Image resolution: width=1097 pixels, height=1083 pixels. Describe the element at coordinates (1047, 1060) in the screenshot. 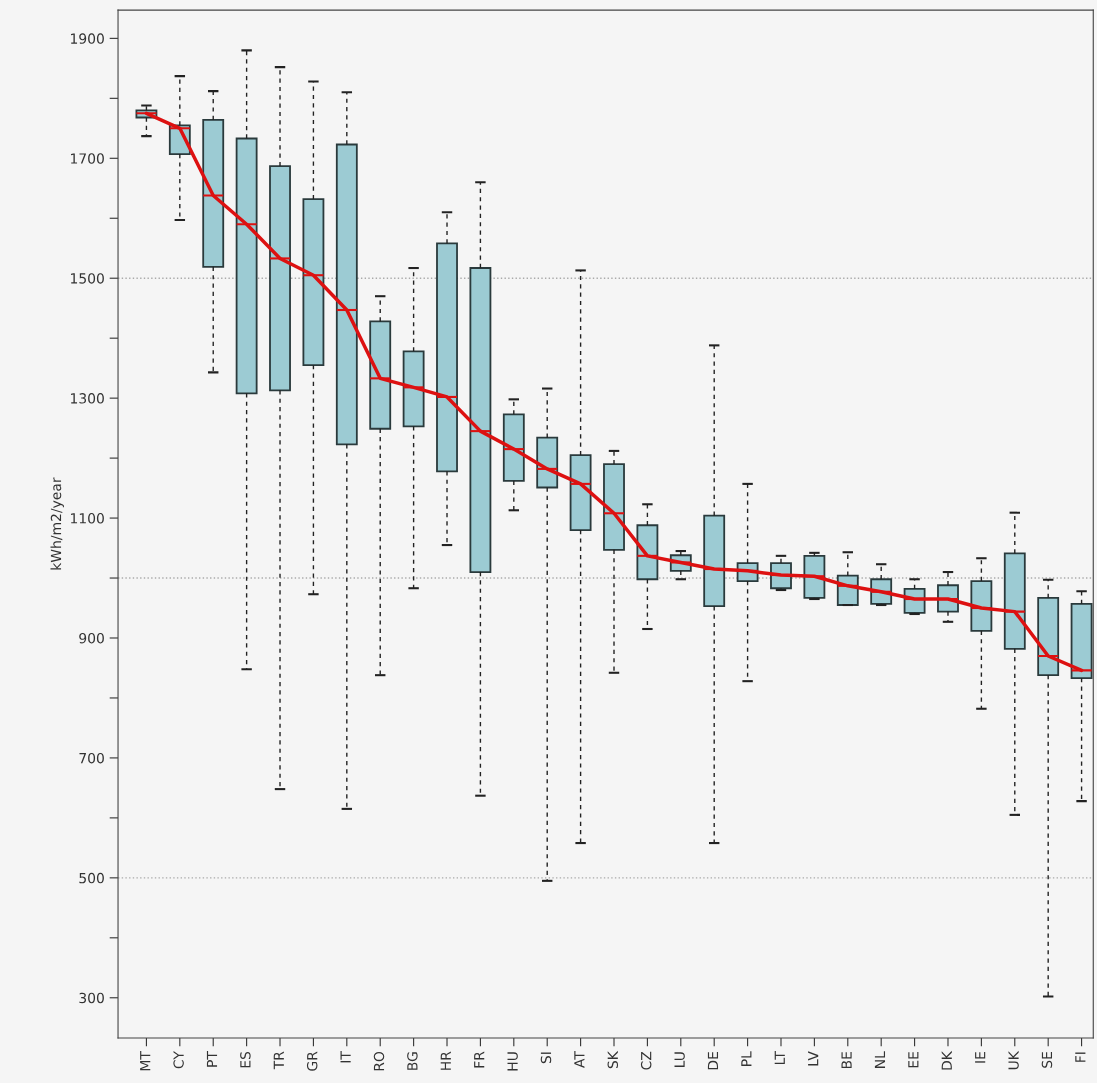

I see `x-tick-label: SE` at that location.